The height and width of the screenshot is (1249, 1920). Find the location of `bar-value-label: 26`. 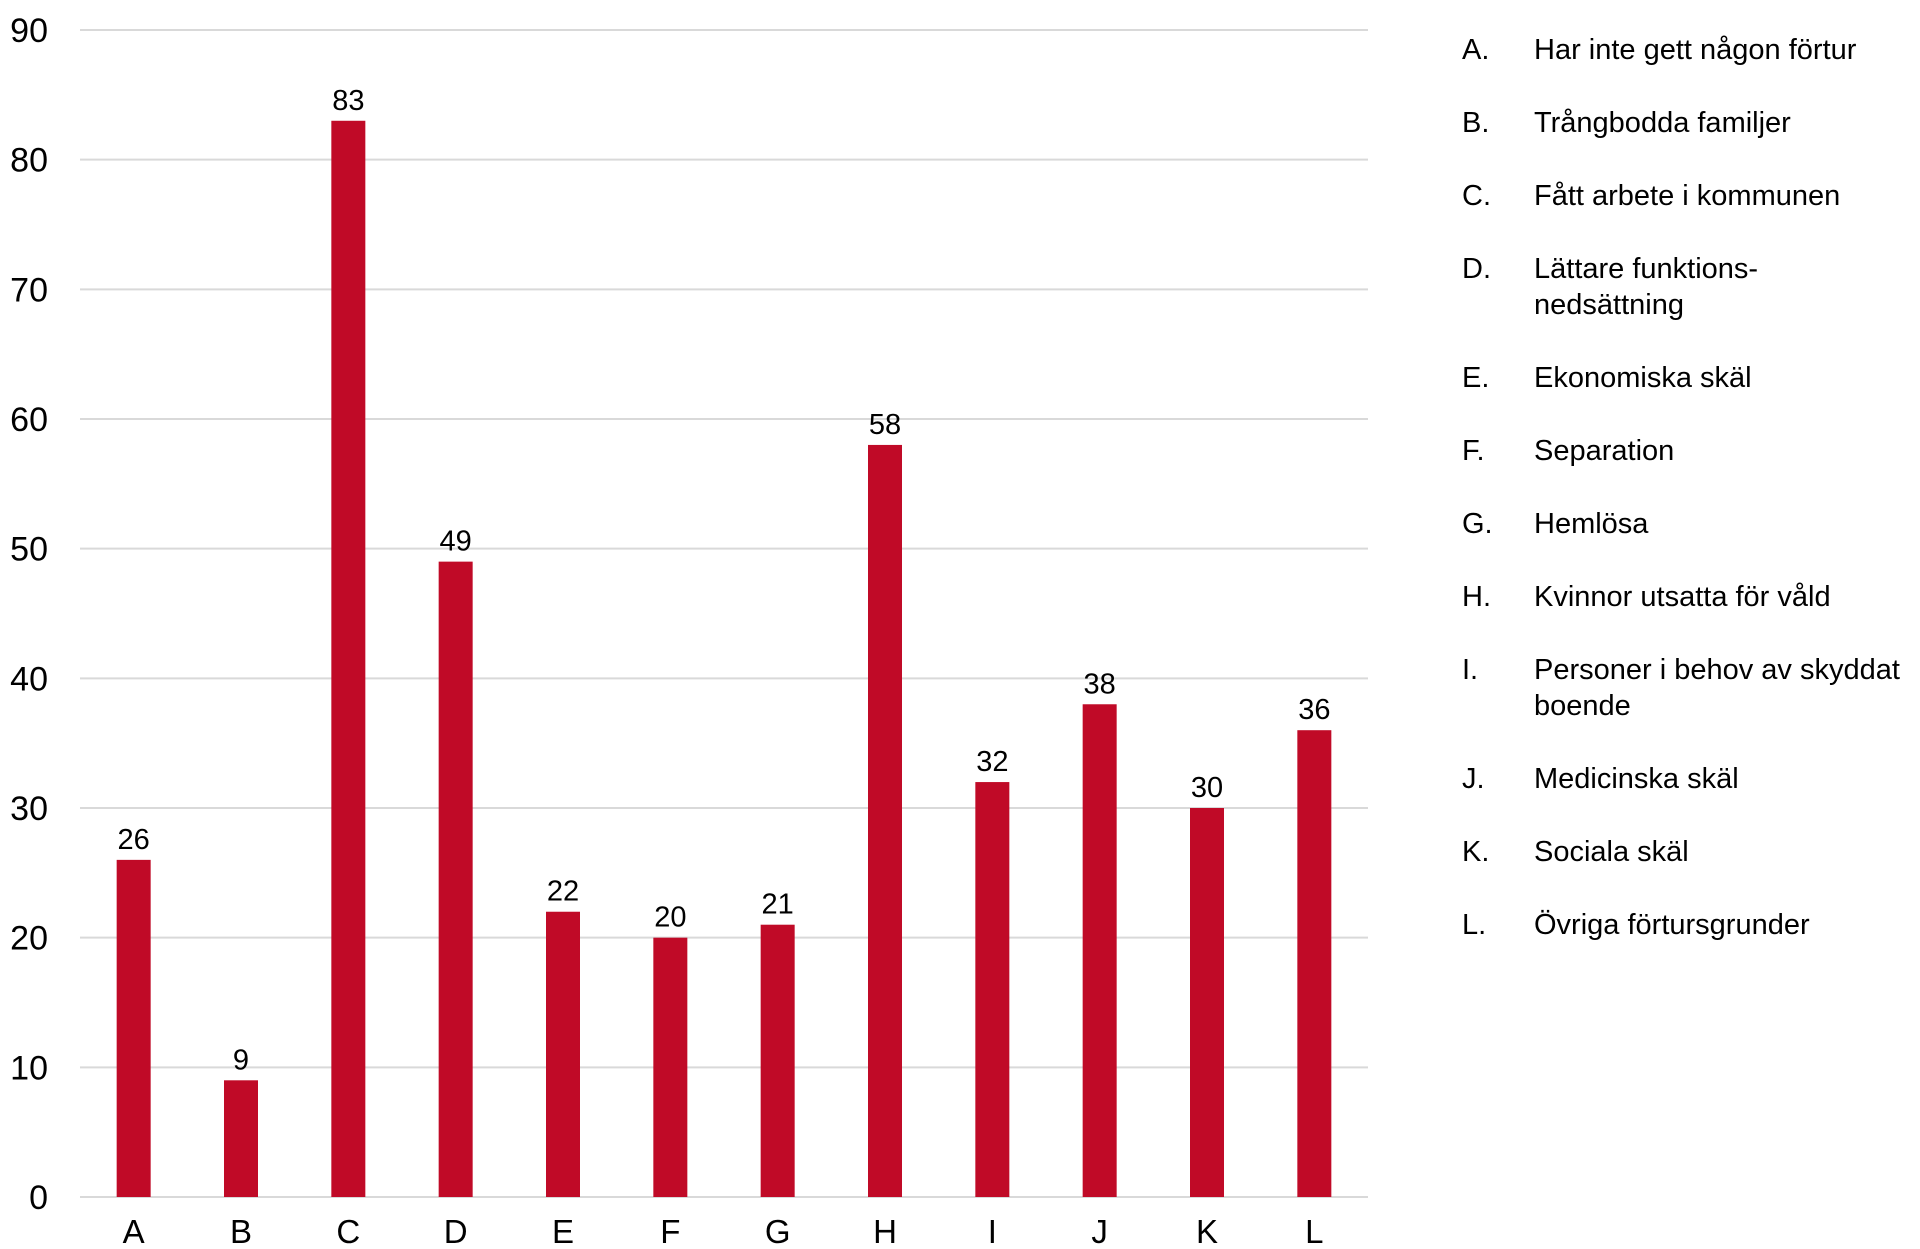

bar-value-label: 26 is located at coordinates (134, 840).